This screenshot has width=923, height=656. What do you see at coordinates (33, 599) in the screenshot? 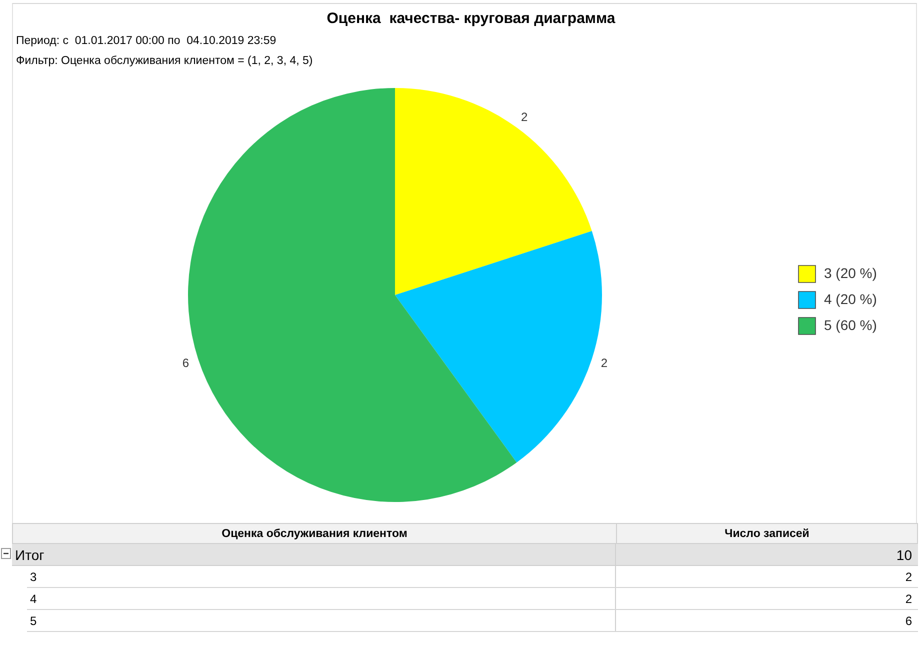
I see `category-label: 4` at bounding box center [33, 599].